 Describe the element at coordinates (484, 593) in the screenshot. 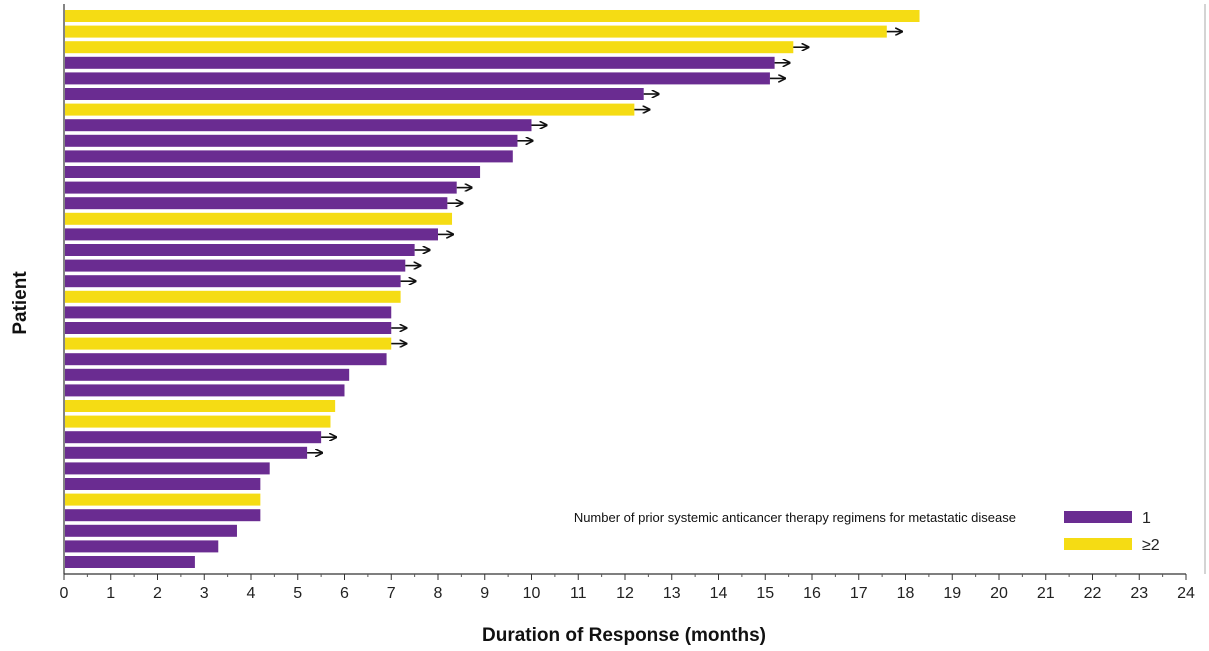

I see `x-tick-label-9: 9` at that location.